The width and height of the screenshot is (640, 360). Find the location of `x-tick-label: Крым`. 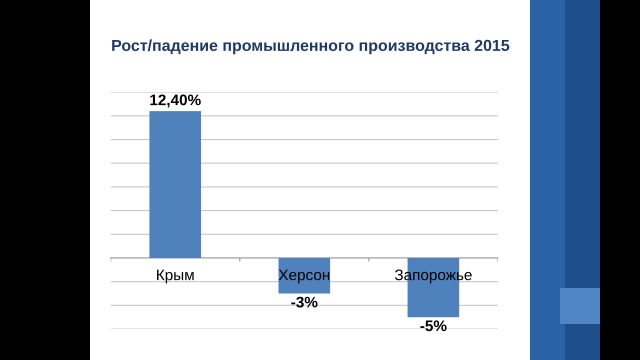

x-tick-label: Крым is located at coordinates (175, 277).